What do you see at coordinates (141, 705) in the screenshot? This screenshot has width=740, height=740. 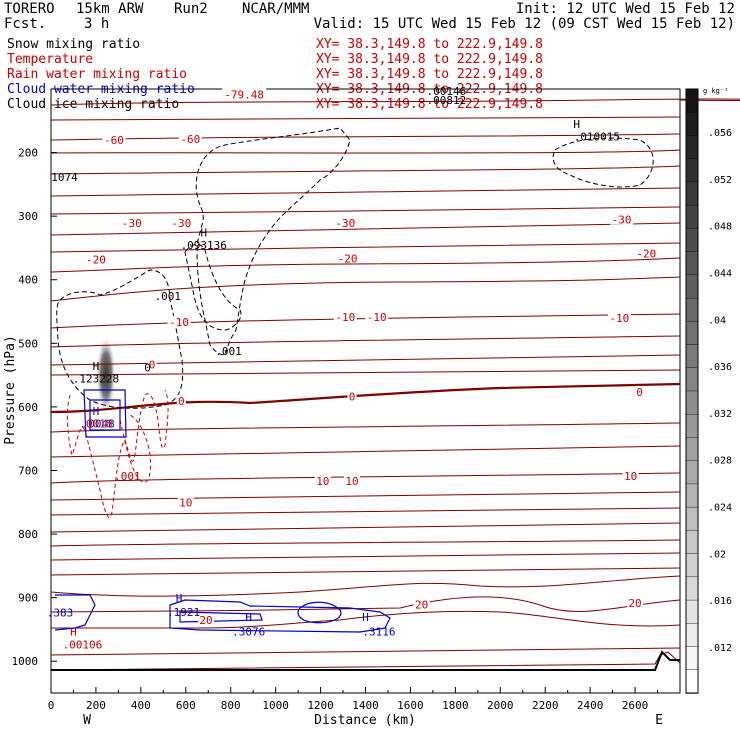 I see `x-tick-label: 400` at bounding box center [141, 705].